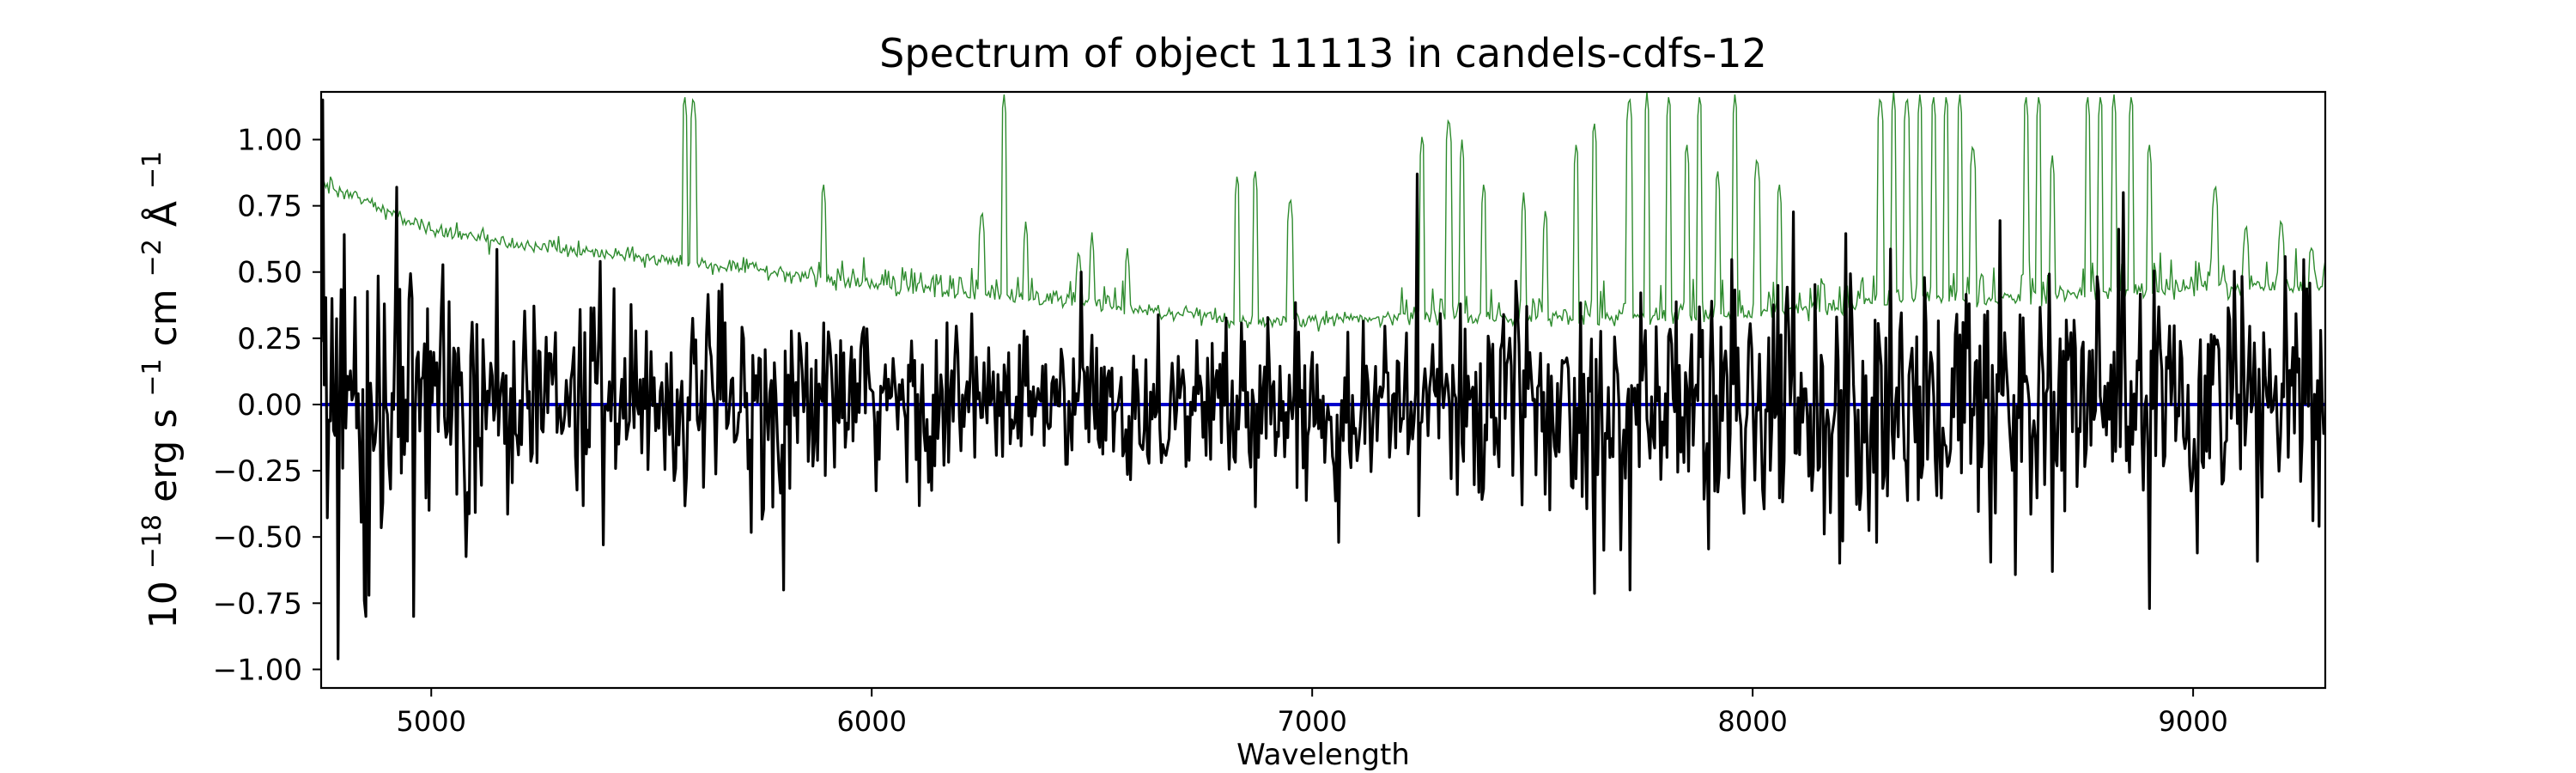  What do you see at coordinates (269, 405) in the screenshot?
I see `y-tick-label: 0.00` at bounding box center [269, 405].